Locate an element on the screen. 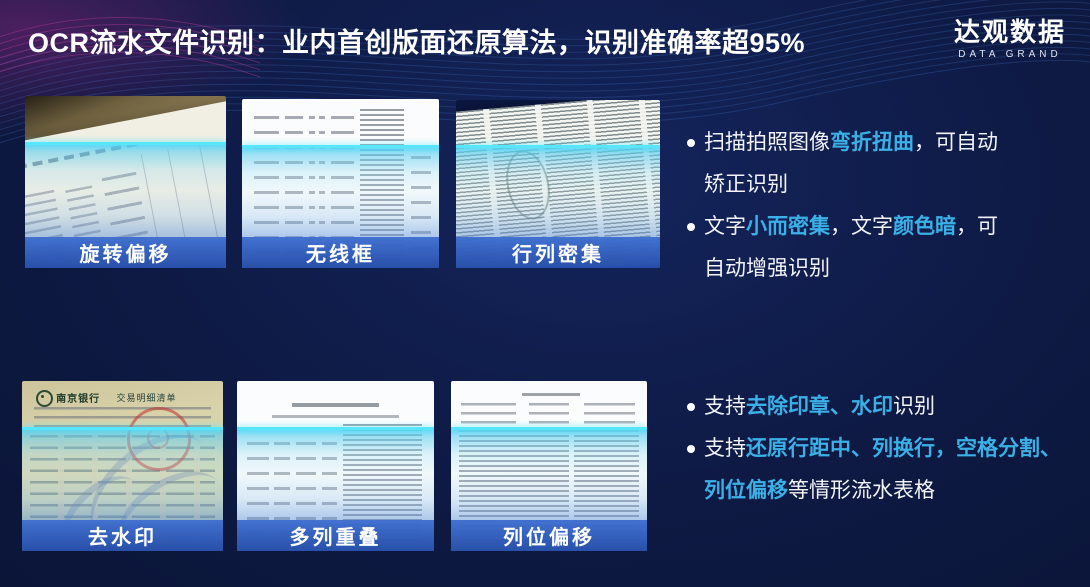 The height and width of the screenshot is (587, 1090). plain-text: ，可自动矫正识别 is located at coordinates (851, 163).